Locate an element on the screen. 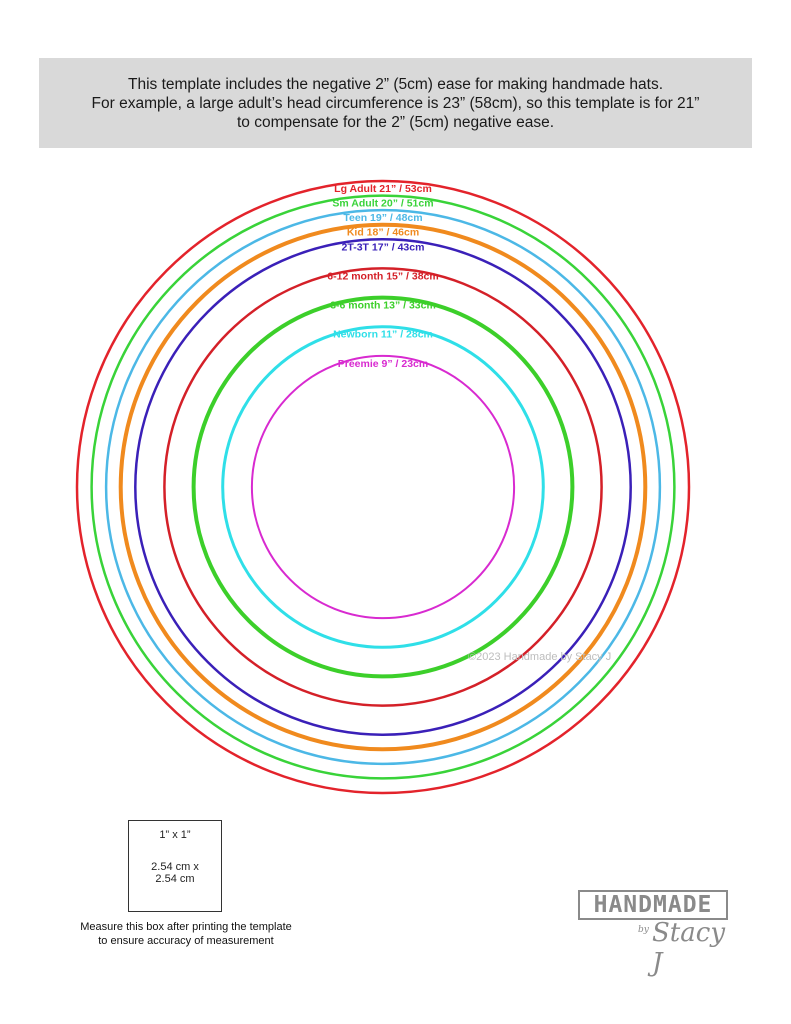  handmade-by-stacy-logo: HANDMADE by Stacy J is located at coordinates (658, 933).